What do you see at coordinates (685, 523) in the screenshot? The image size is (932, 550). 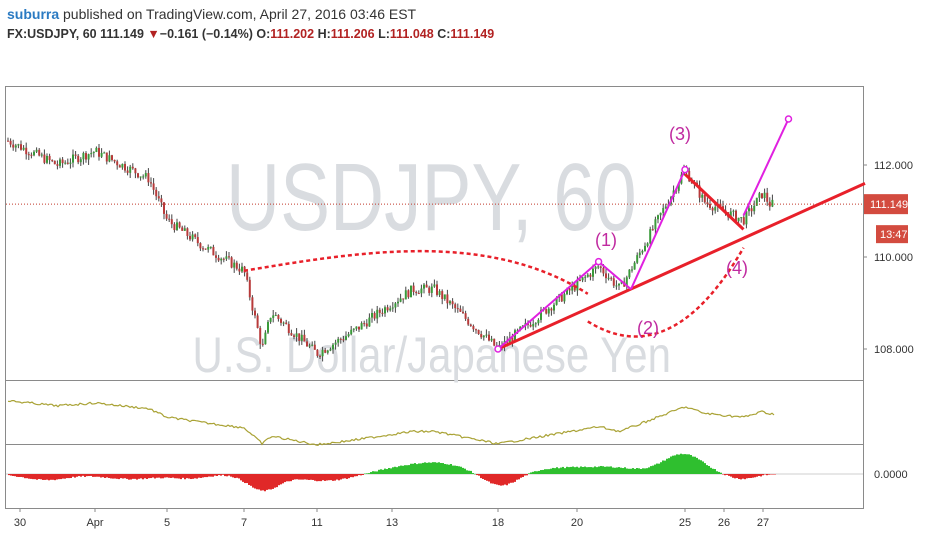 I see `x-tick-label: 25` at bounding box center [685, 523].